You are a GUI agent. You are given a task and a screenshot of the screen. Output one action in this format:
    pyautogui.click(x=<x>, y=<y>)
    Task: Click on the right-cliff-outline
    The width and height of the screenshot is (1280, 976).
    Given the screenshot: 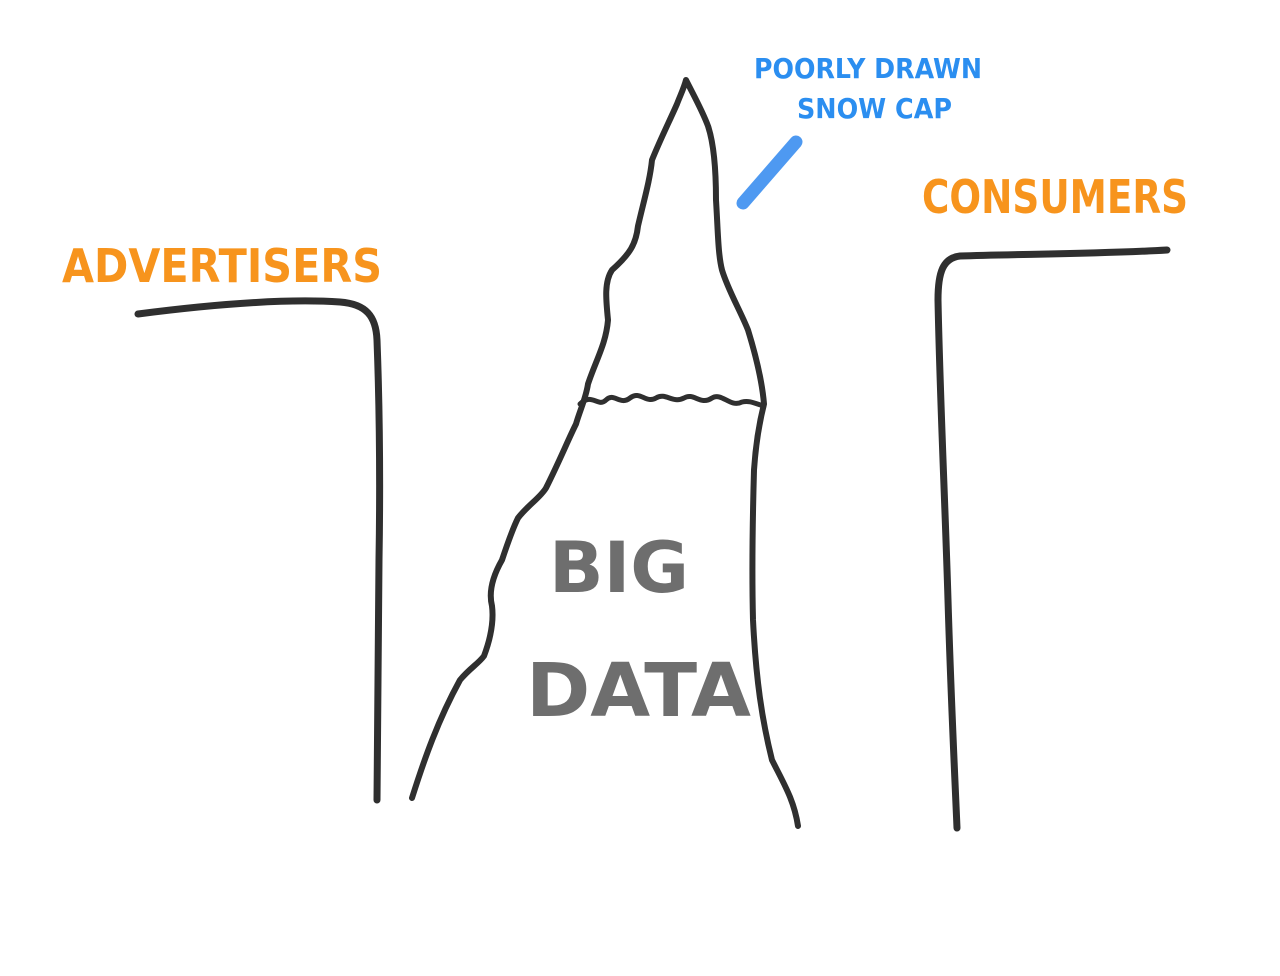 What is the action you would take?
    pyautogui.click(x=1052, y=539)
    